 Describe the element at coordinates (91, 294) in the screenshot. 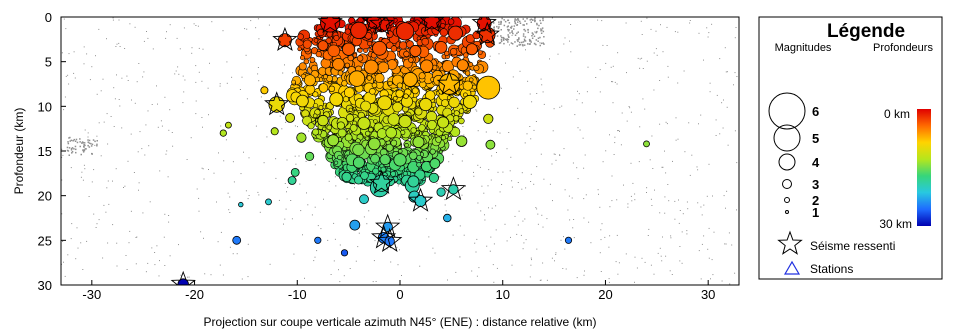

I see `x-tick-label: -30` at that location.